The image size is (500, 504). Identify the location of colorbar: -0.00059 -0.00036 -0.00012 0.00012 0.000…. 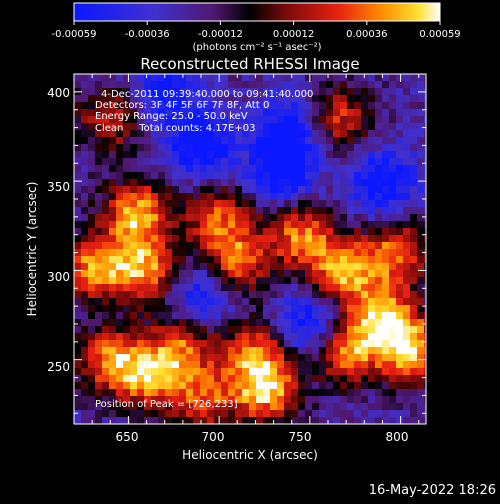
(256, 27).